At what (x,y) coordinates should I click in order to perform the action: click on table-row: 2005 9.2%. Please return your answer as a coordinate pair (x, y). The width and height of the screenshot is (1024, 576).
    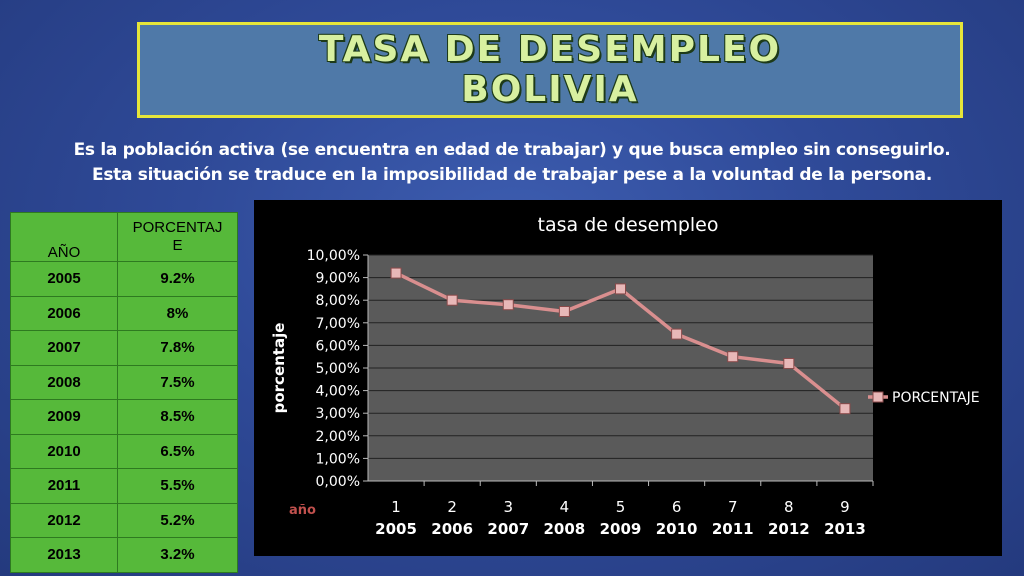
    Looking at the image, I should click on (124, 279).